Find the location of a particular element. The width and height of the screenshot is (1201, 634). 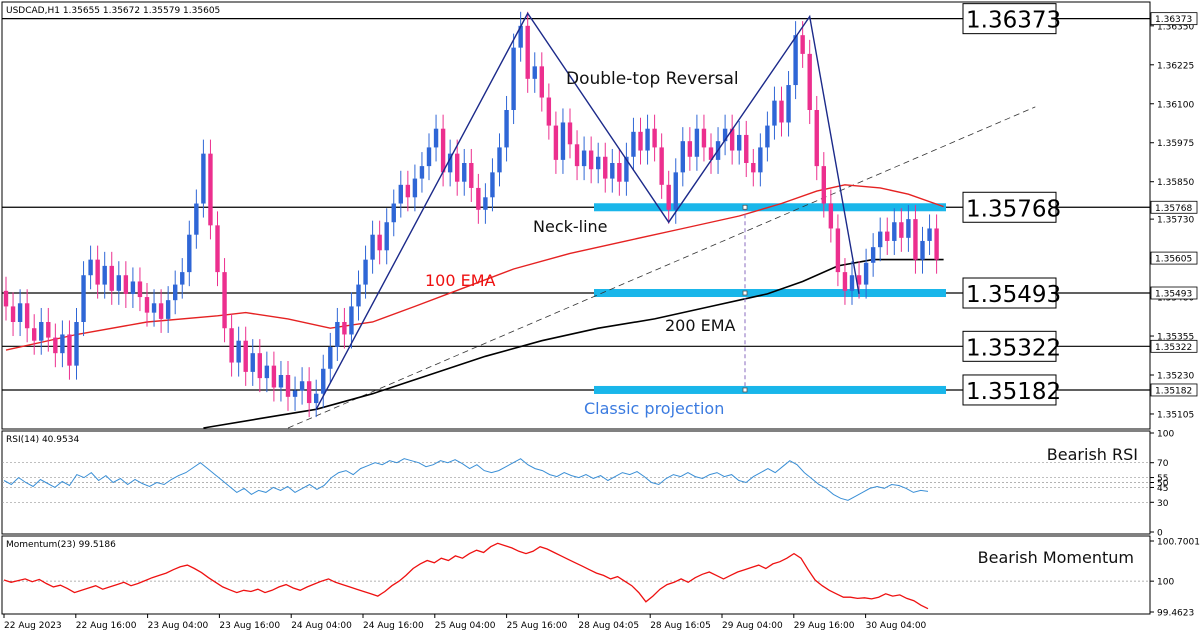

price-tick-label: 1.36225 is located at coordinates (1175, 66).